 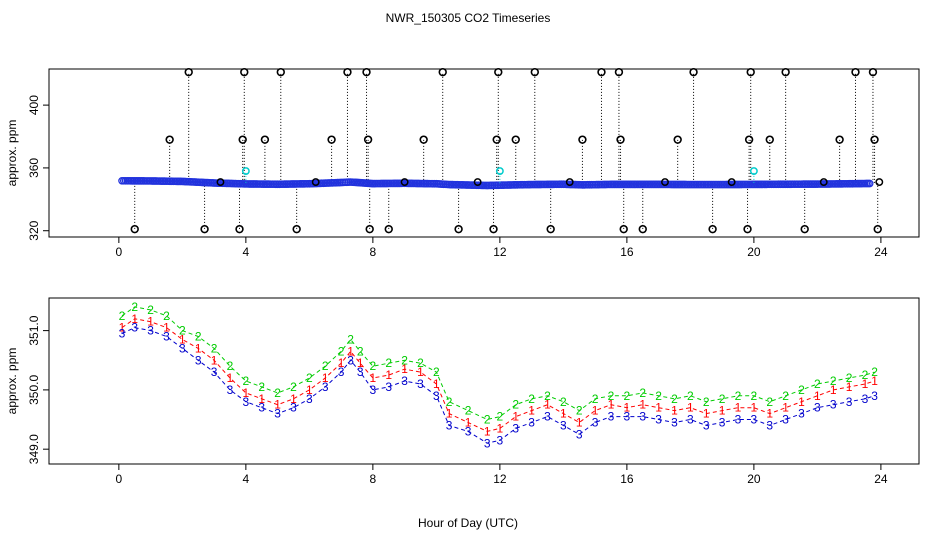 I want to click on top-x-tick-label: 12, so click(x=500, y=252).